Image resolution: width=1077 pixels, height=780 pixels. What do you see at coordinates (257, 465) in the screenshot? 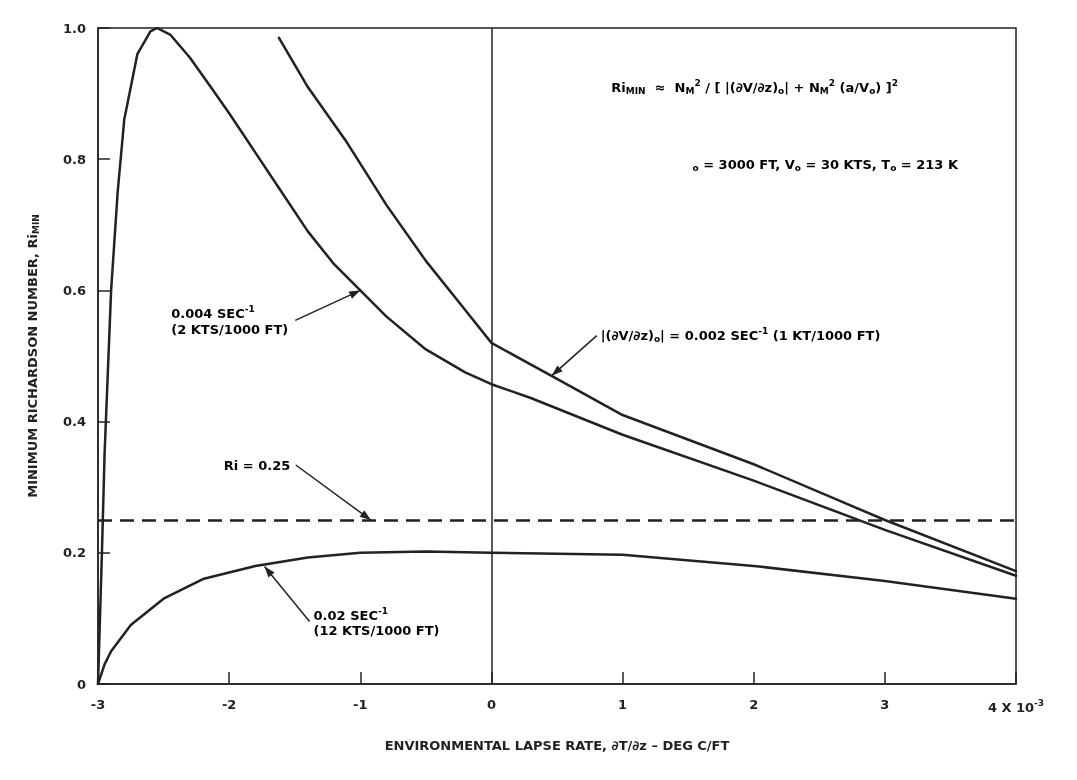
I see `annotation: Ri = 0.25` at bounding box center [257, 465].